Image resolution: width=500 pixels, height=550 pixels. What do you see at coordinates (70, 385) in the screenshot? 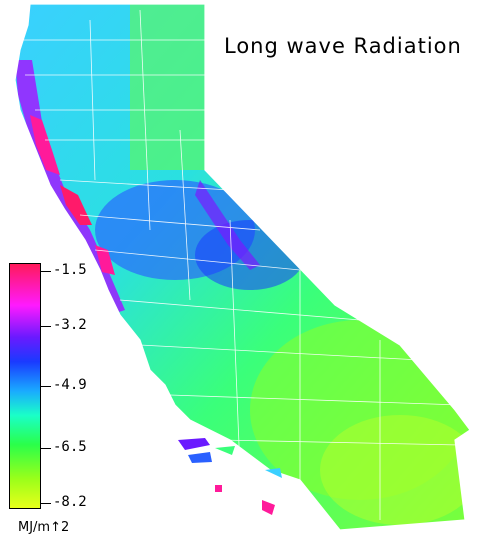
I see `colorbar-tick-label: -4.9` at bounding box center [70, 385].